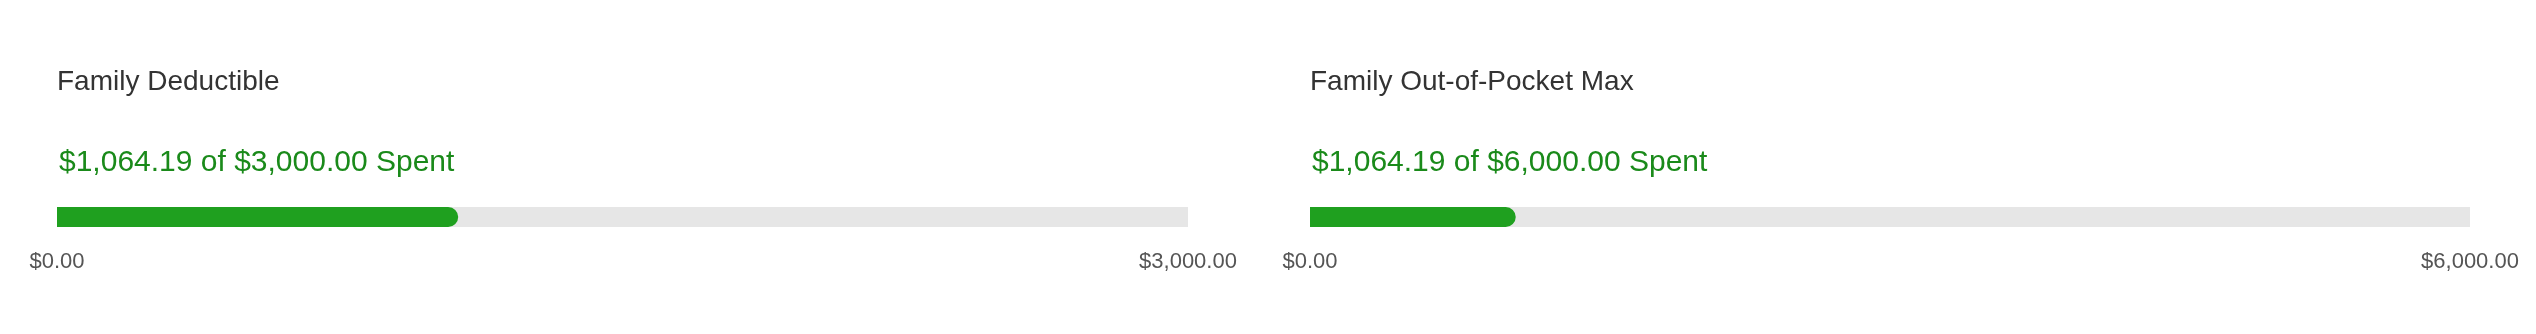 This screenshot has height=334, width=2536. Describe the element at coordinates (1510, 160) in the screenshot. I see `chart-subtitle: $1,064.19 of $6,000.00 Spent` at that location.